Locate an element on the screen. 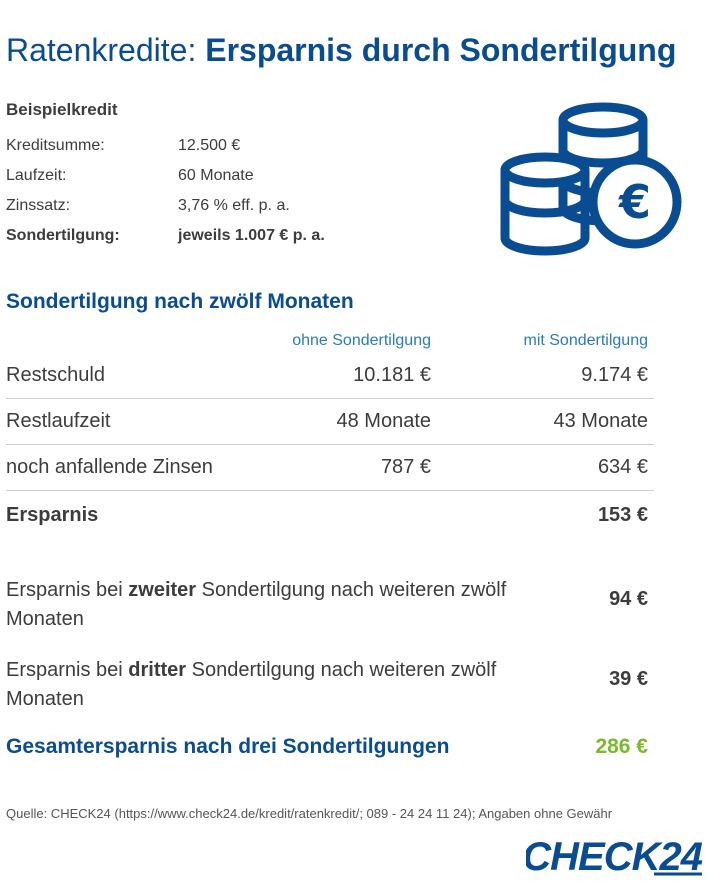 This screenshot has width=710, height=889. example-row-term: Laufzeit: 60 Monate is located at coordinates (130, 176).